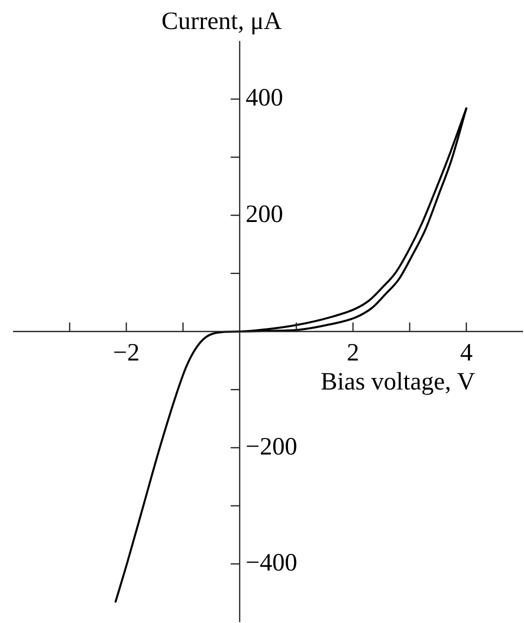 This screenshot has height=623, width=524. I want to click on y-tick-label: 400, so click(265, 98).